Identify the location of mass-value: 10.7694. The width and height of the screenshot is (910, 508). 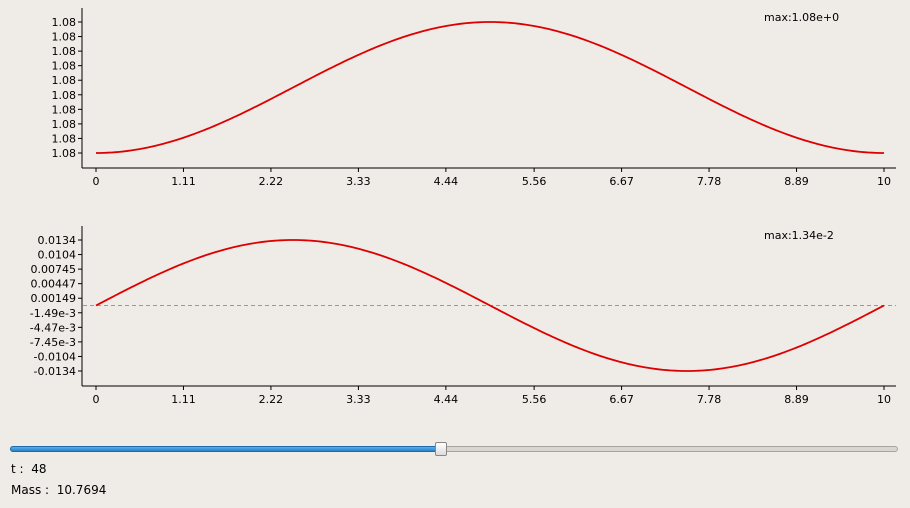
(81, 490).